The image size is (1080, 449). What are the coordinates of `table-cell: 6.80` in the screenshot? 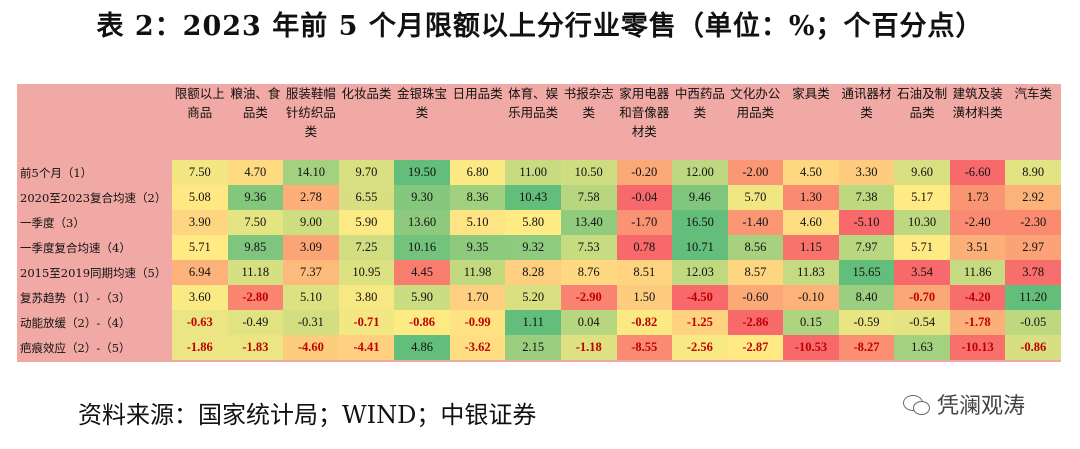 It's located at (477, 172).